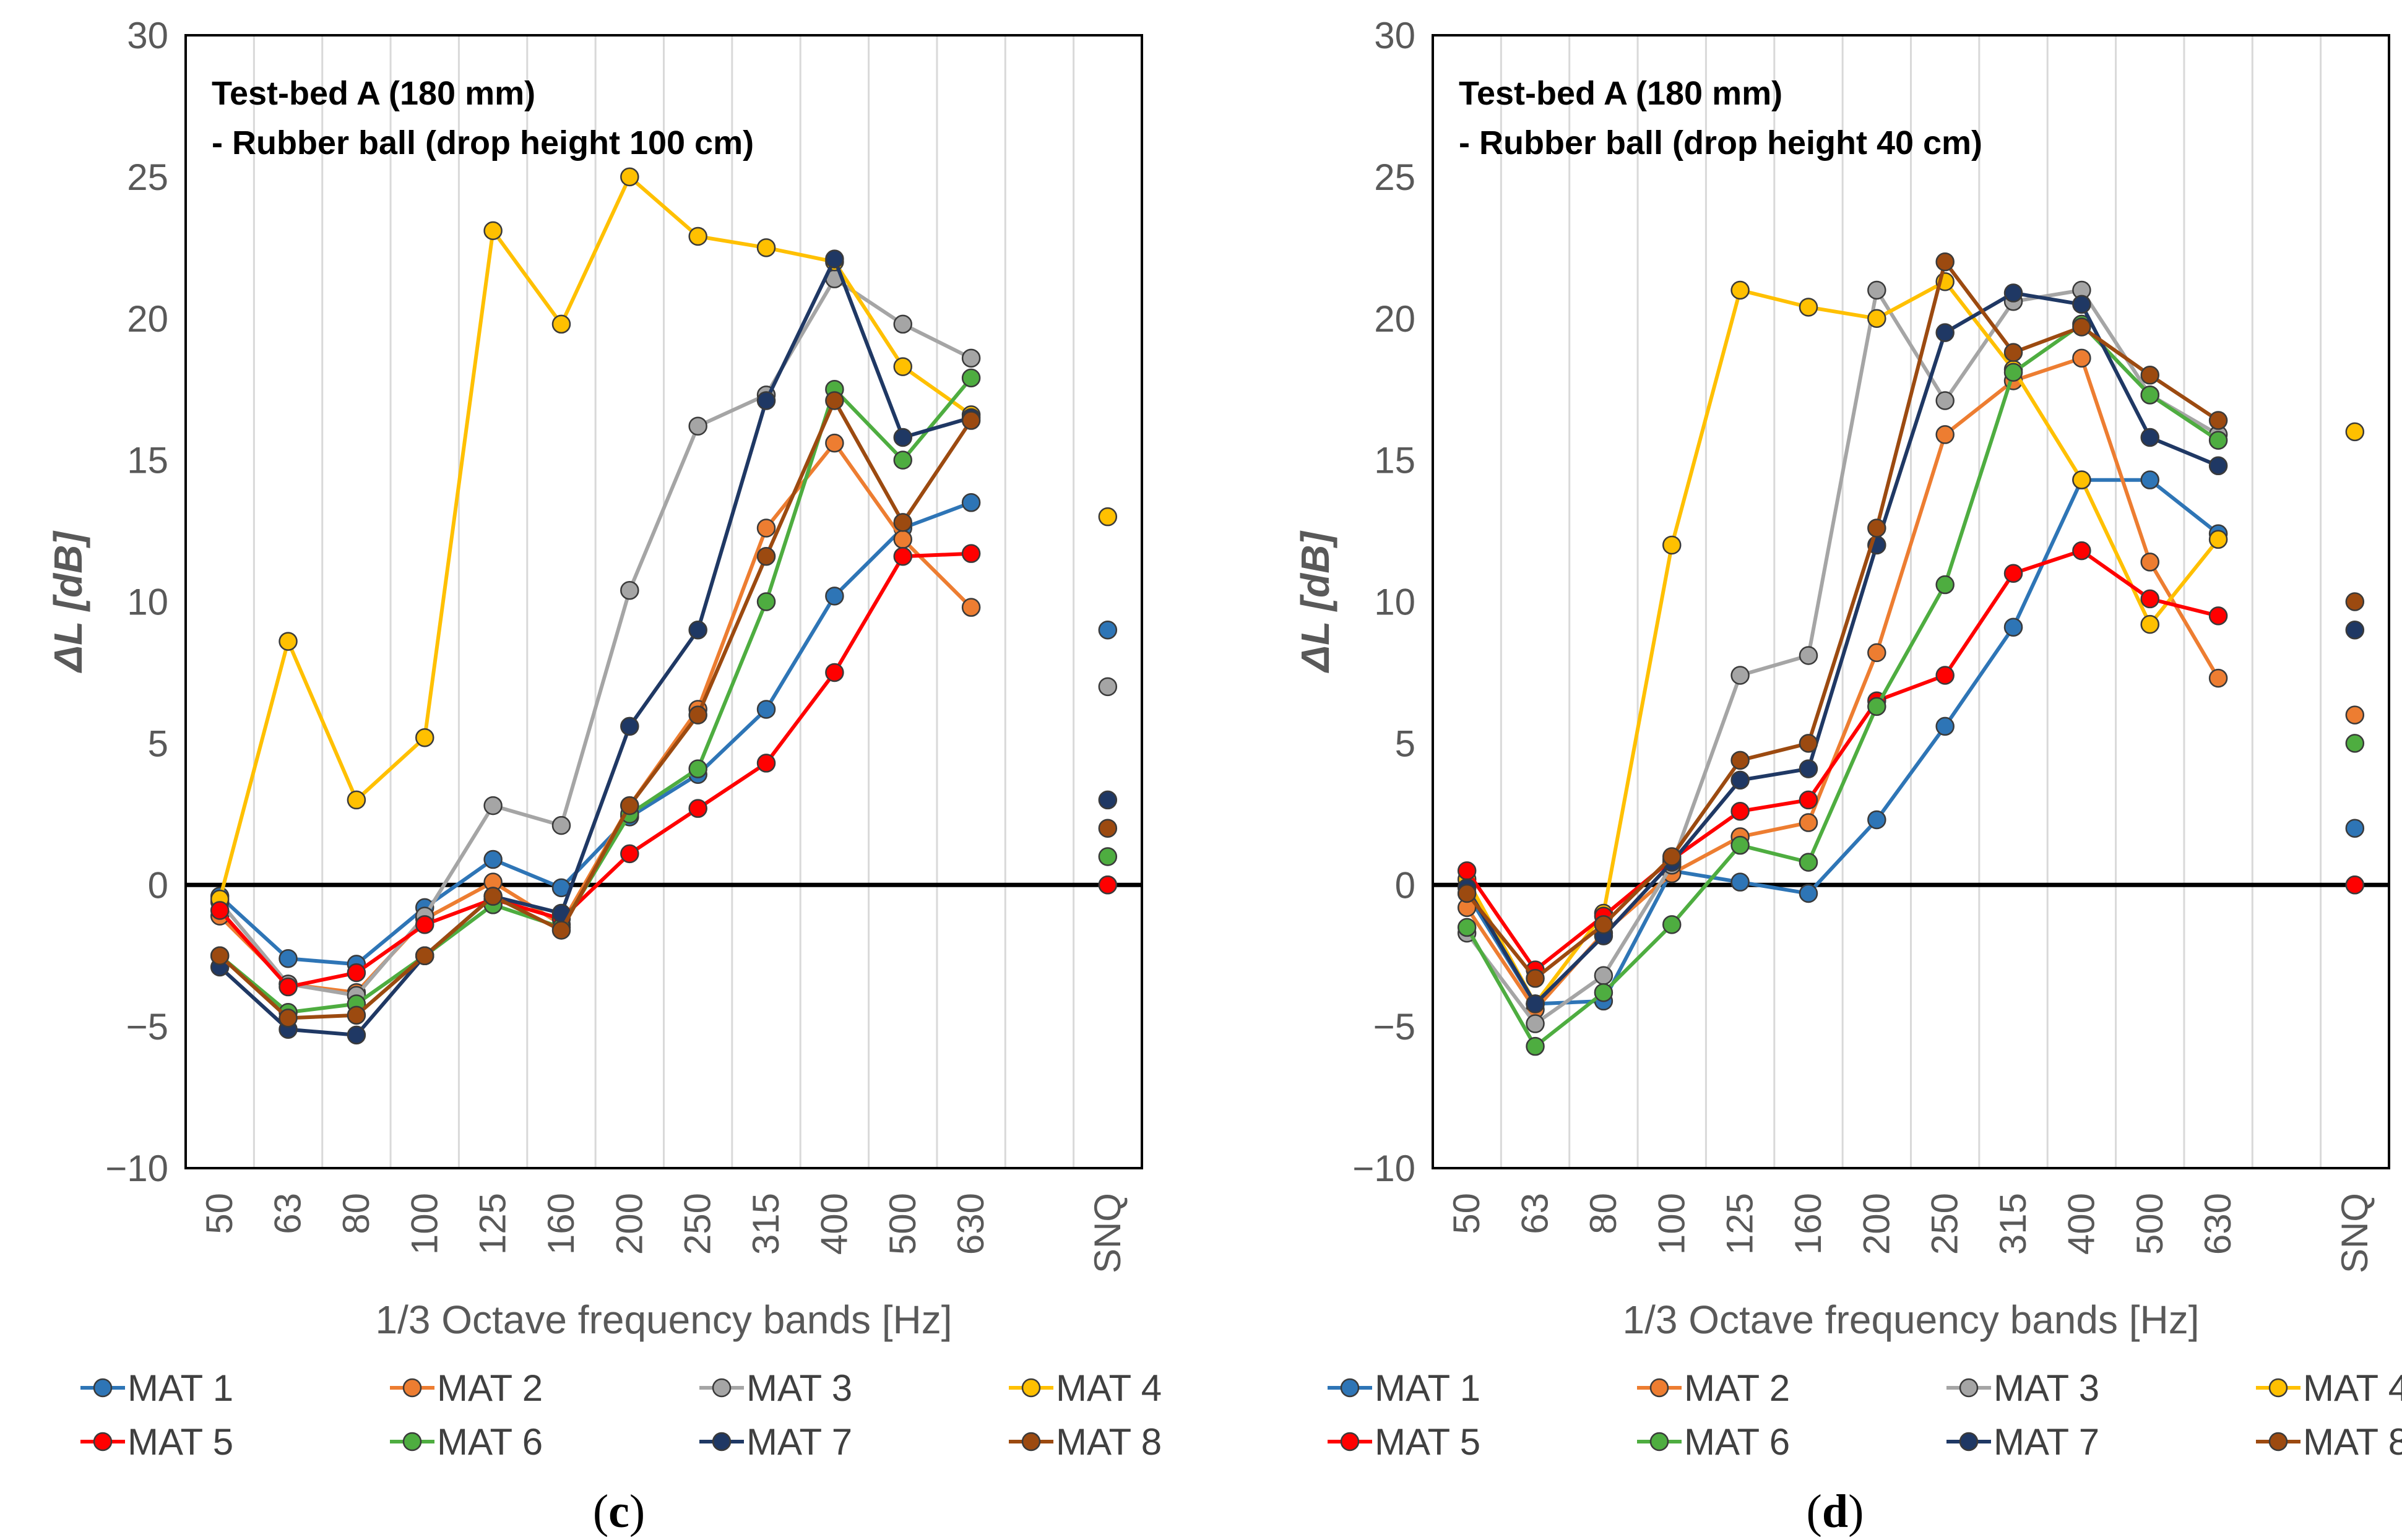 The height and width of the screenshot is (1540, 2402). Describe the element at coordinates (158, 885) in the screenshot. I see `y-tick-label: 0` at that location.